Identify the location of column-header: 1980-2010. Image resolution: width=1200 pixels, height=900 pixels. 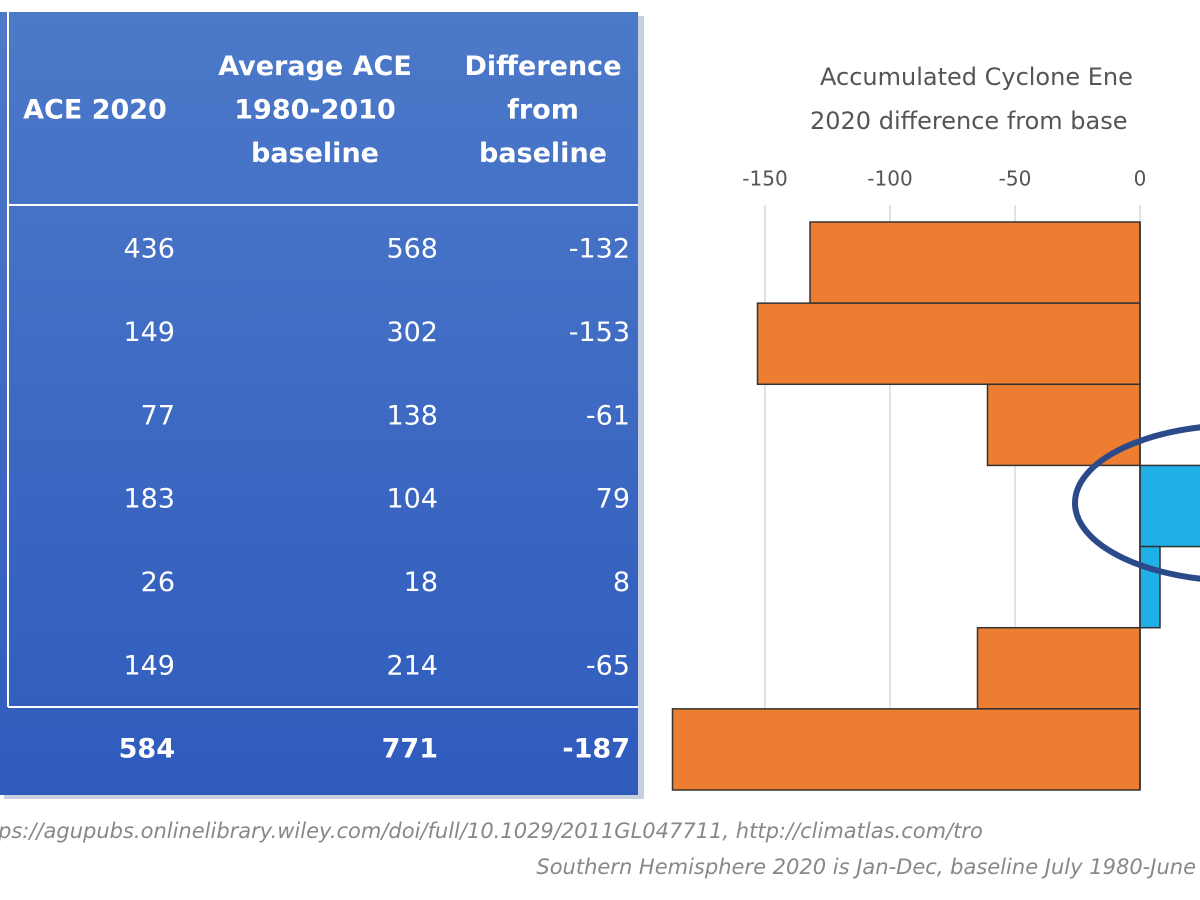
(315, 110).